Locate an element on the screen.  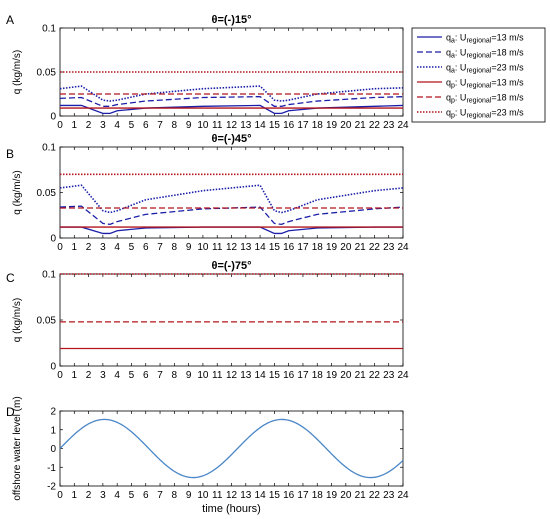
x-tick-label: 14 is located at coordinates (261, 375).